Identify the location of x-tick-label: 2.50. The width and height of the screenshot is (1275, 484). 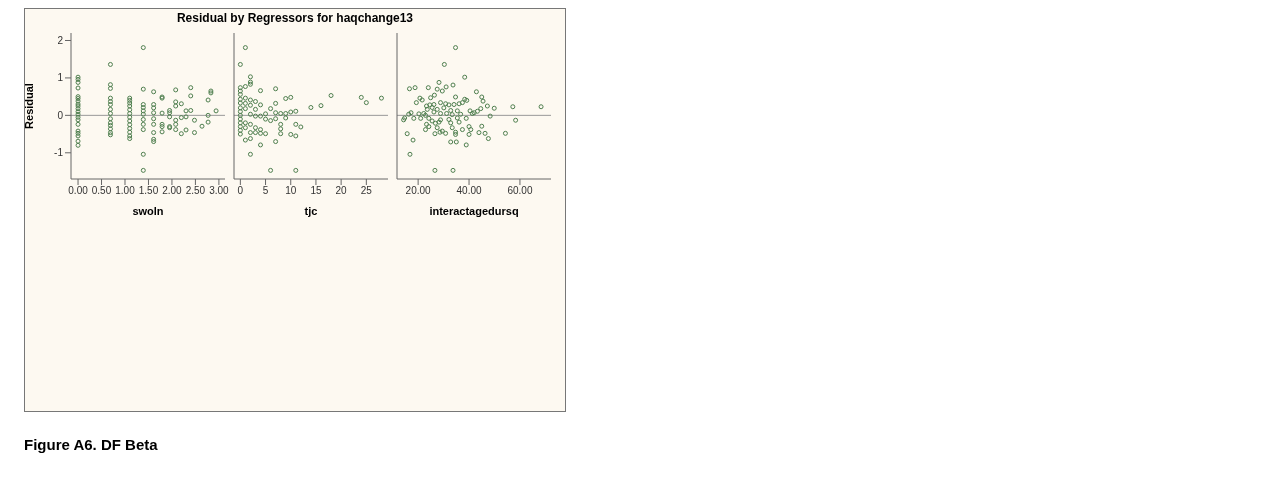
(195, 191).